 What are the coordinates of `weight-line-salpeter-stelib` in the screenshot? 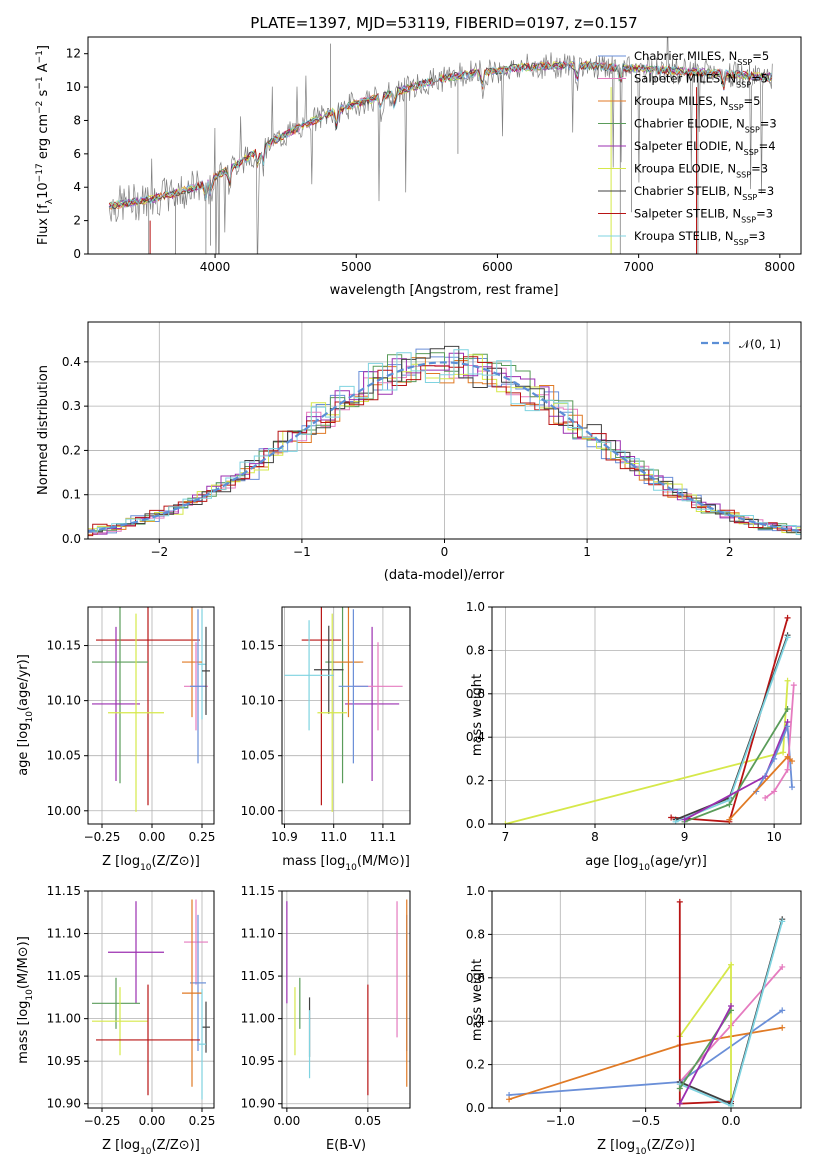 It's located at (730, 720).